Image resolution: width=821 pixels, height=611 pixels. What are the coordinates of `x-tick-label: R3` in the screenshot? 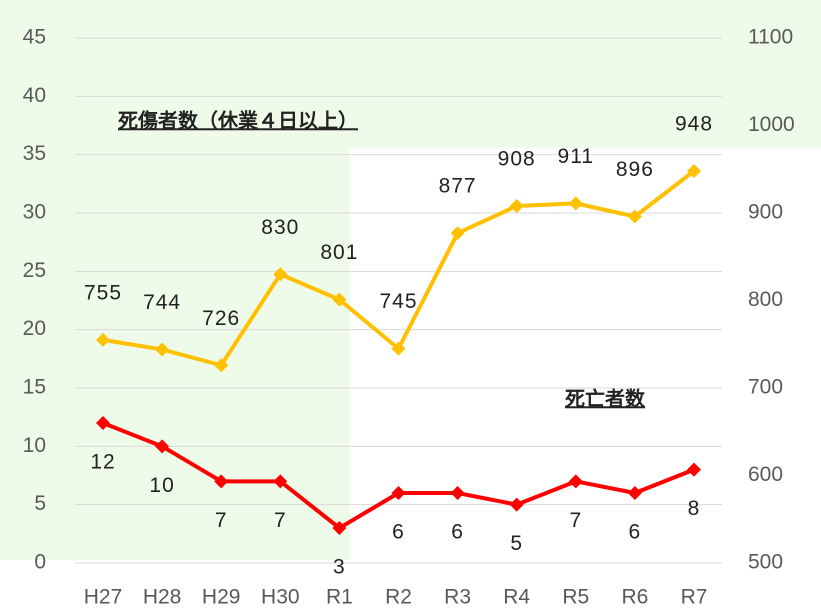 It's located at (457, 597).